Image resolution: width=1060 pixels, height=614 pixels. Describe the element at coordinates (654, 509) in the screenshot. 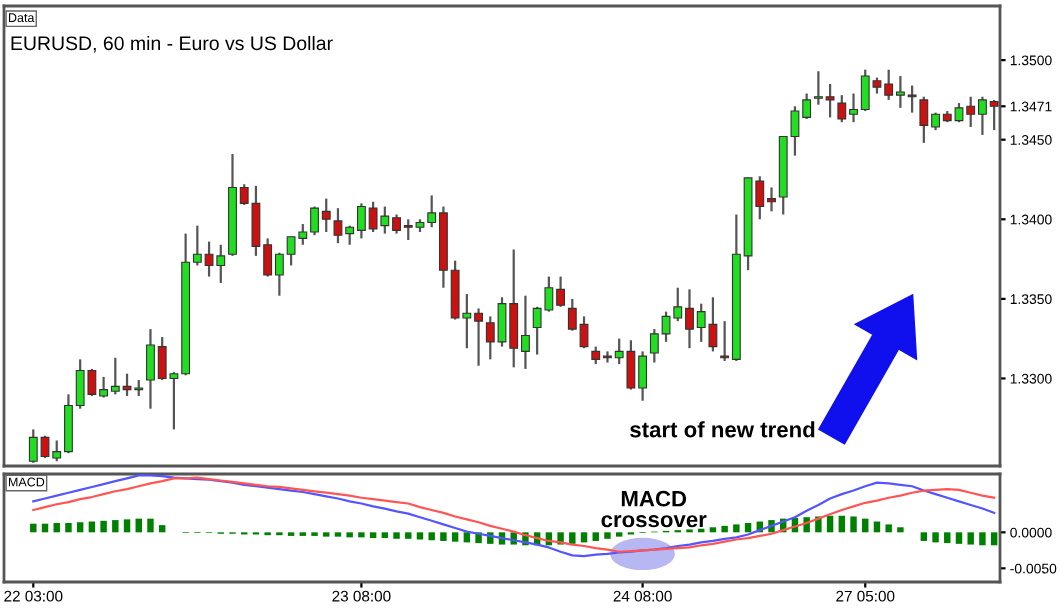

I see `annotation: MACD crossover` at that location.